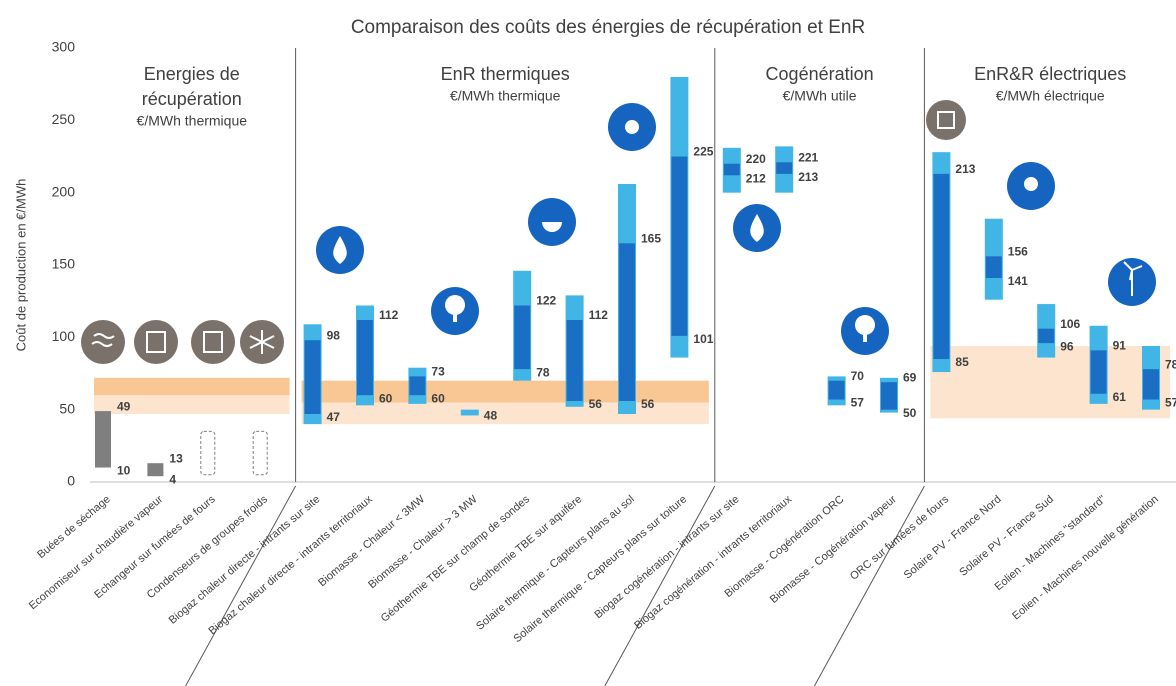 The height and width of the screenshot is (686, 1176). I want to click on y-tick-label: 0, so click(71, 481).